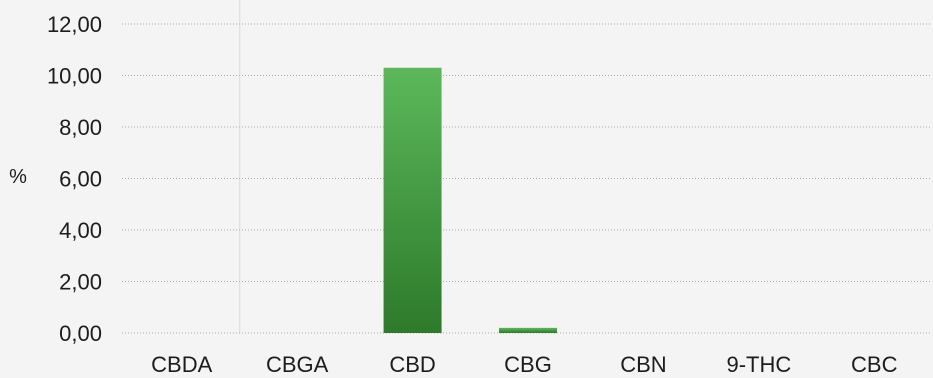 This screenshot has width=933, height=378. I want to click on x-axis-categories: CBDA CBGA CBD CBG CBN 9-THC CBC, so click(524, 364).